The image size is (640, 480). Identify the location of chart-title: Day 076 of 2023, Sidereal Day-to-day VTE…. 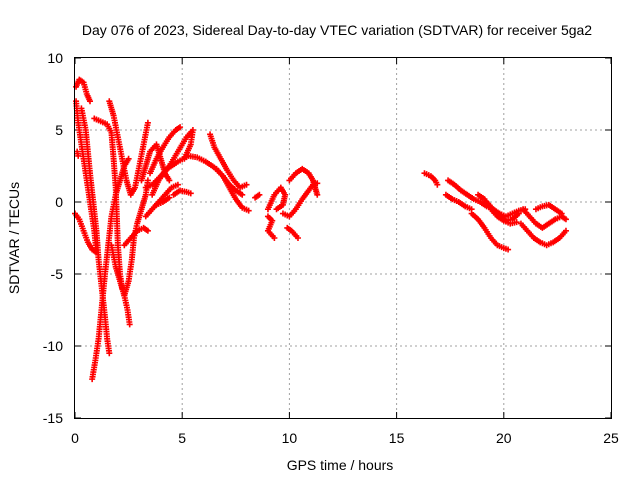
(337, 30).